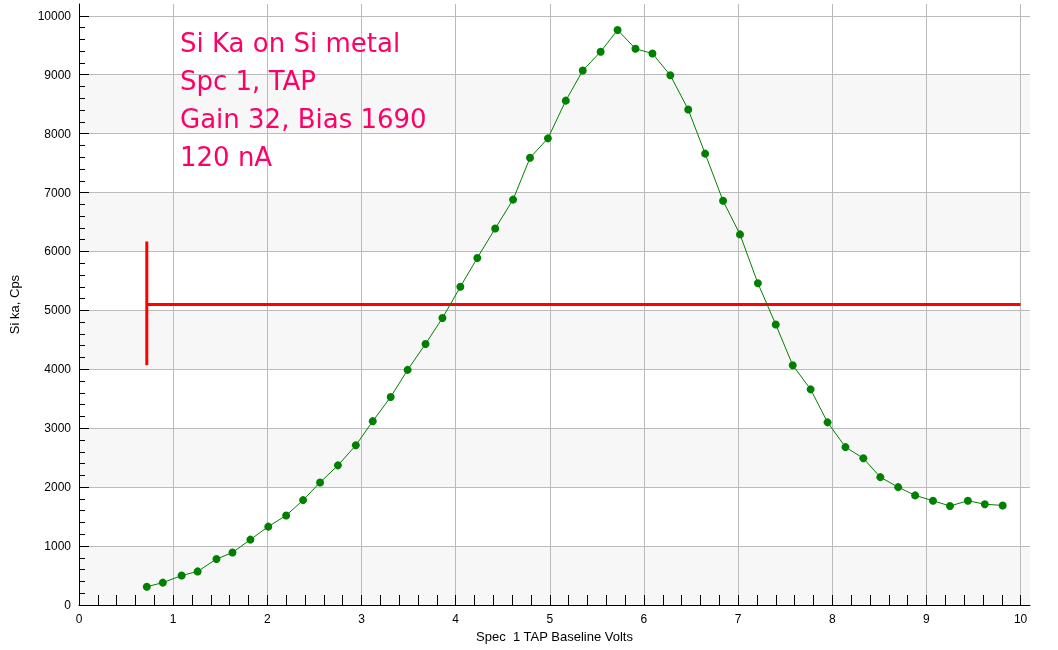 The width and height of the screenshot is (1058, 650). What do you see at coordinates (58, 546) in the screenshot?
I see `y-tick-label: 1000` at bounding box center [58, 546].